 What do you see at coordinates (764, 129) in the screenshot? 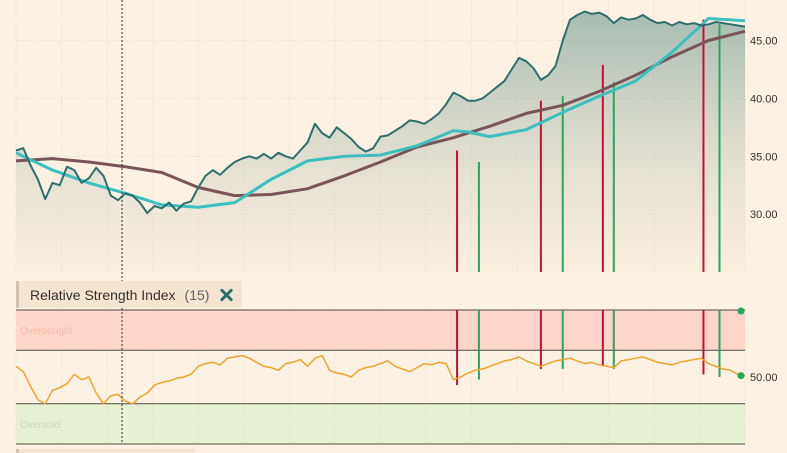
I see `price-y-axis: 30.00 35.00 40.00 45.00` at bounding box center [764, 129].